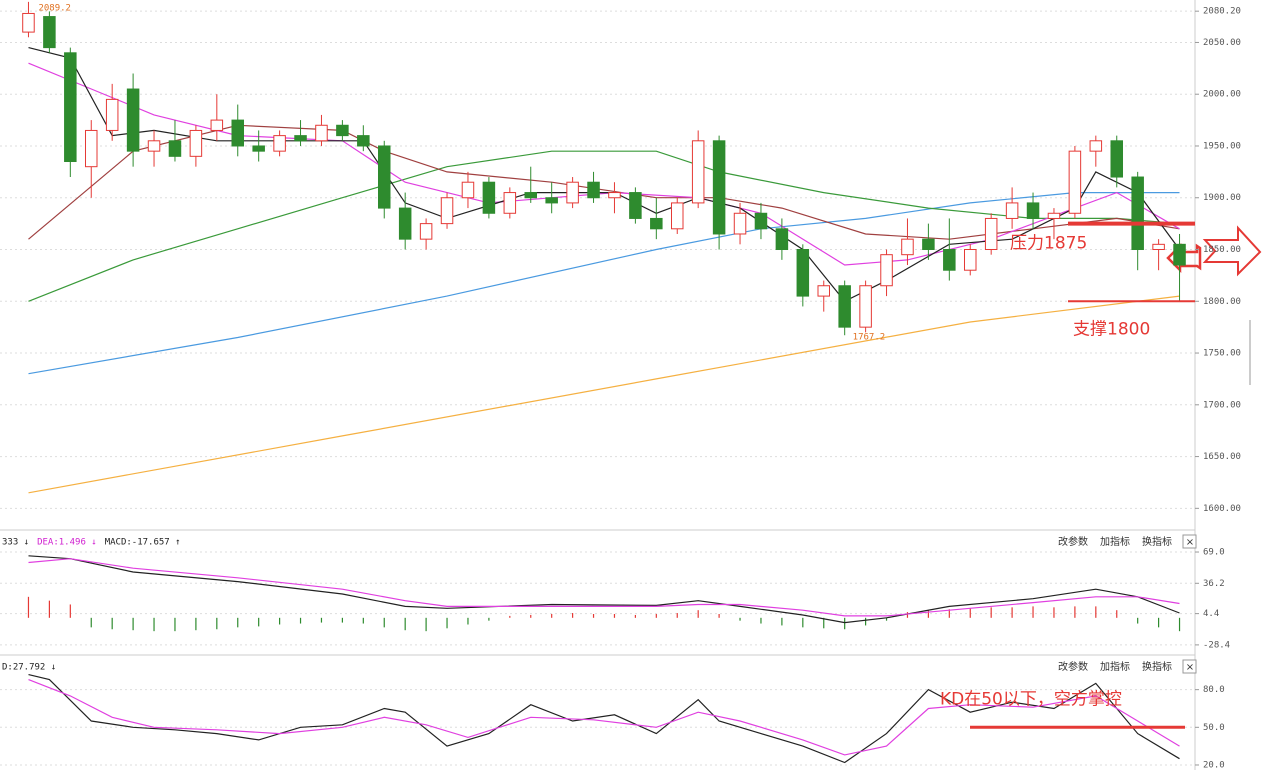 This screenshot has width=1270, height=770. What do you see at coordinates (1214, 765) in the screenshot?
I see `y-tick-label: 20.0` at bounding box center [1214, 765].